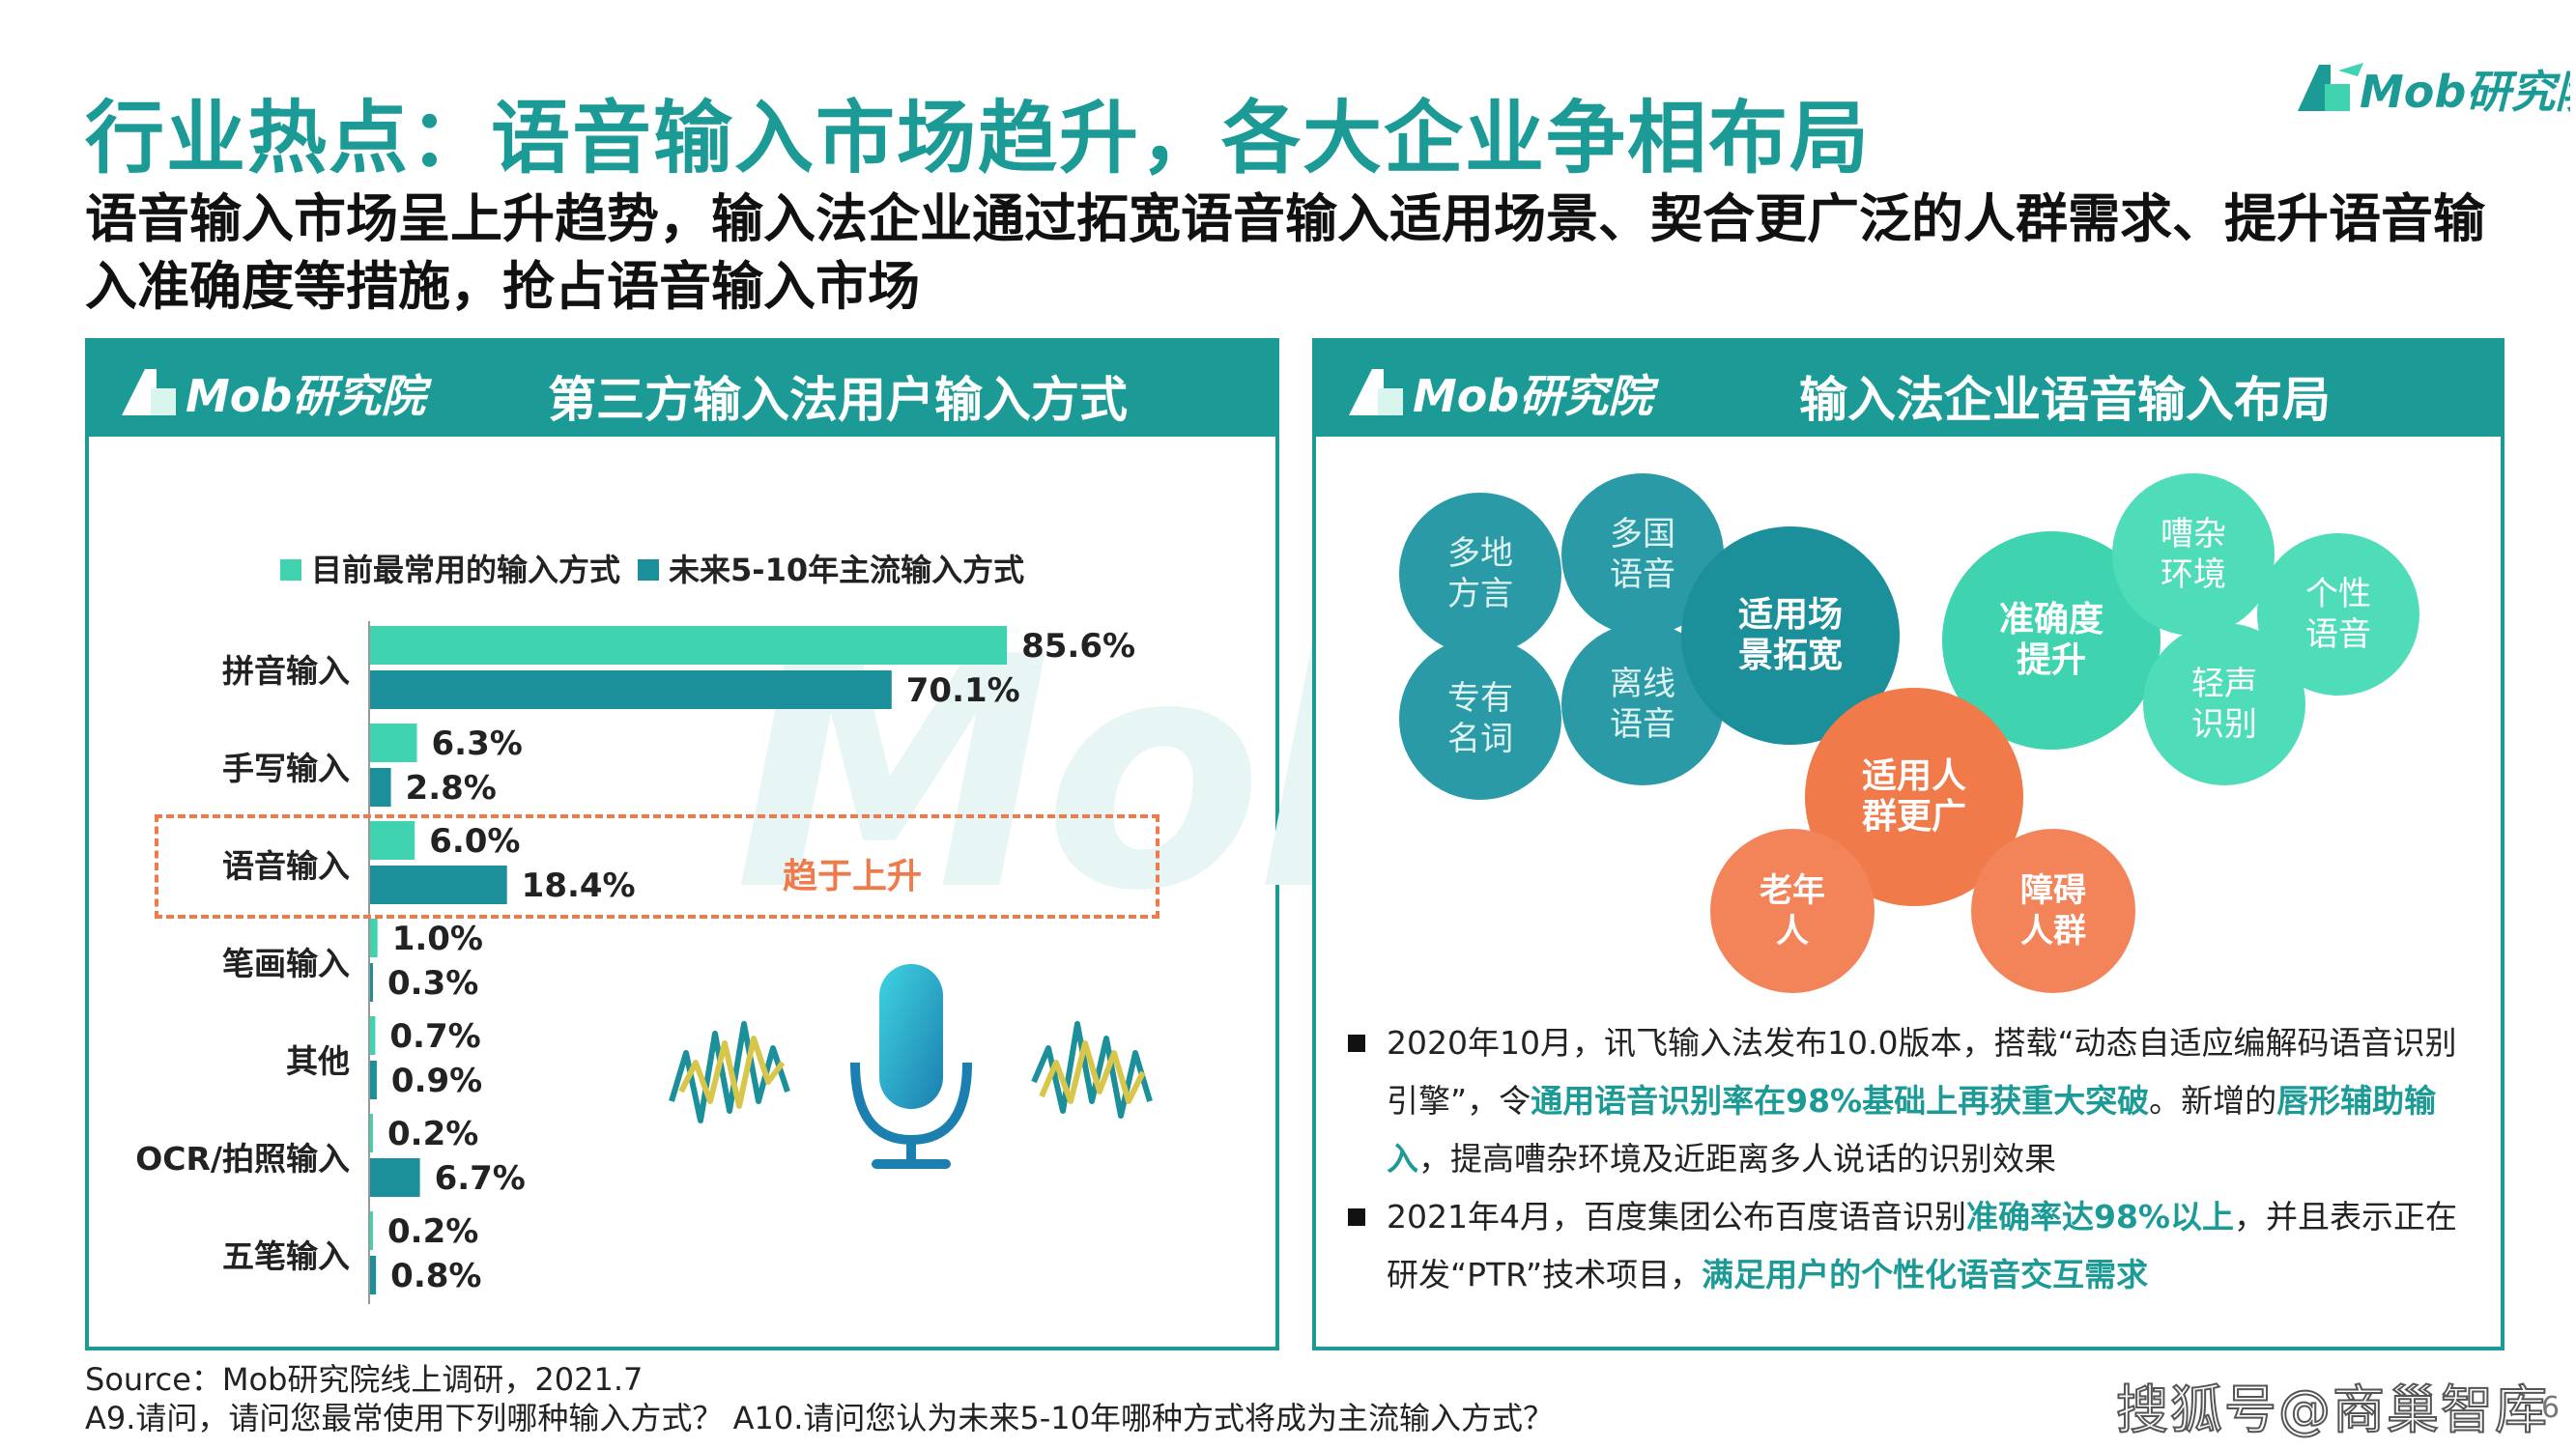 Image resolution: width=2576 pixels, height=1449 pixels. What do you see at coordinates (979, 139) in the screenshot?
I see `page-title: 行业热点：语音输入市场趋升，各大企业争相布局` at bounding box center [979, 139].